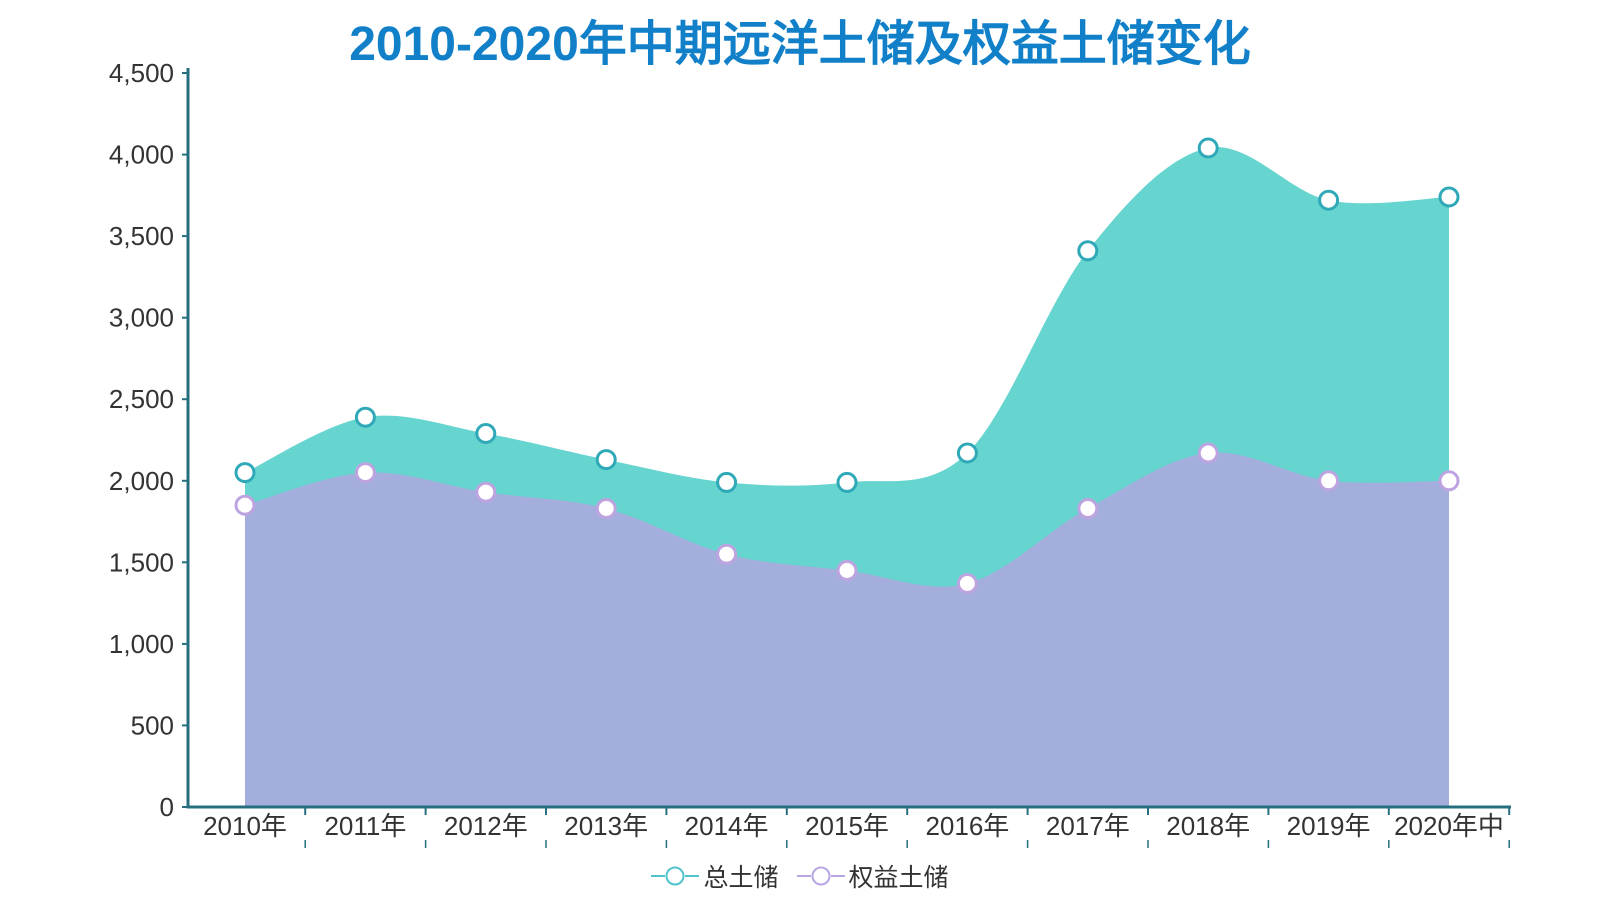 The width and height of the screenshot is (1600, 916). Describe the element at coordinates (365, 826) in the screenshot. I see `x-axis-tick-label: 2011年` at that location.